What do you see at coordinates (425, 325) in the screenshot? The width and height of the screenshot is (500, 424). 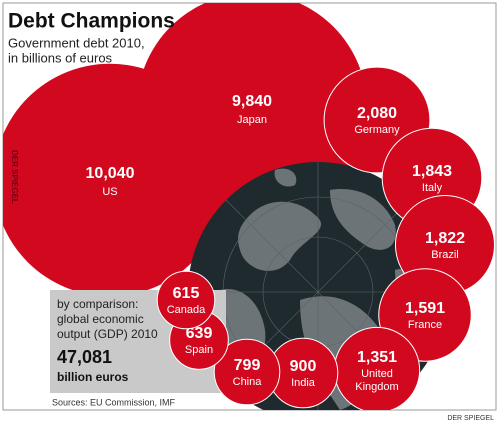 I see `category-label: France` at bounding box center [425, 325].